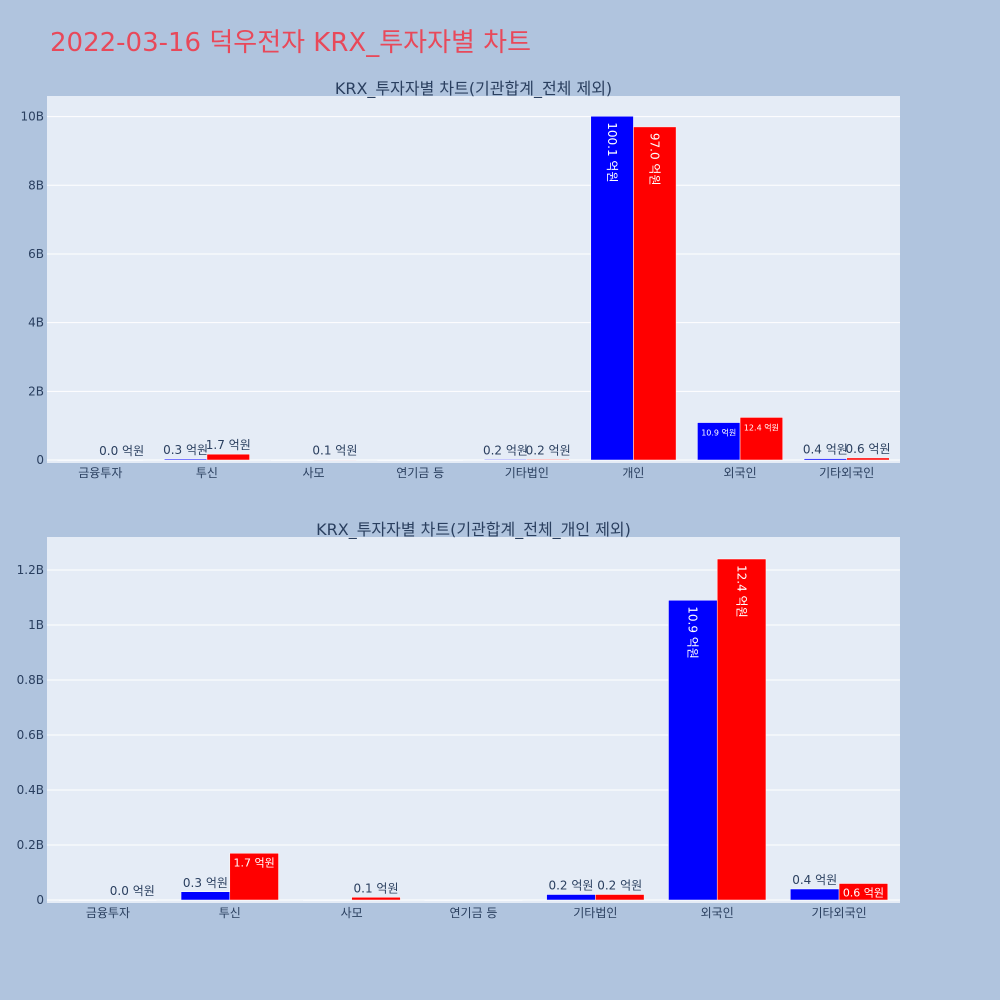 The height and width of the screenshot is (1000, 1000). Describe the element at coordinates (473, 89) in the screenshot. I see `chart-title: KRX_투자자별 차트(기관합계_전체 제외)` at that location.